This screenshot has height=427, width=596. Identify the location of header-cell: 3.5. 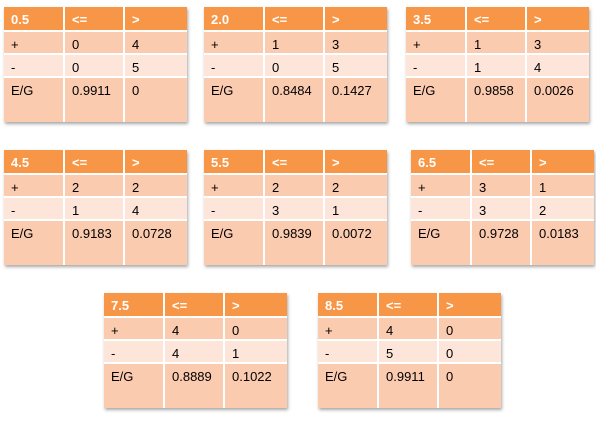
(436, 18).